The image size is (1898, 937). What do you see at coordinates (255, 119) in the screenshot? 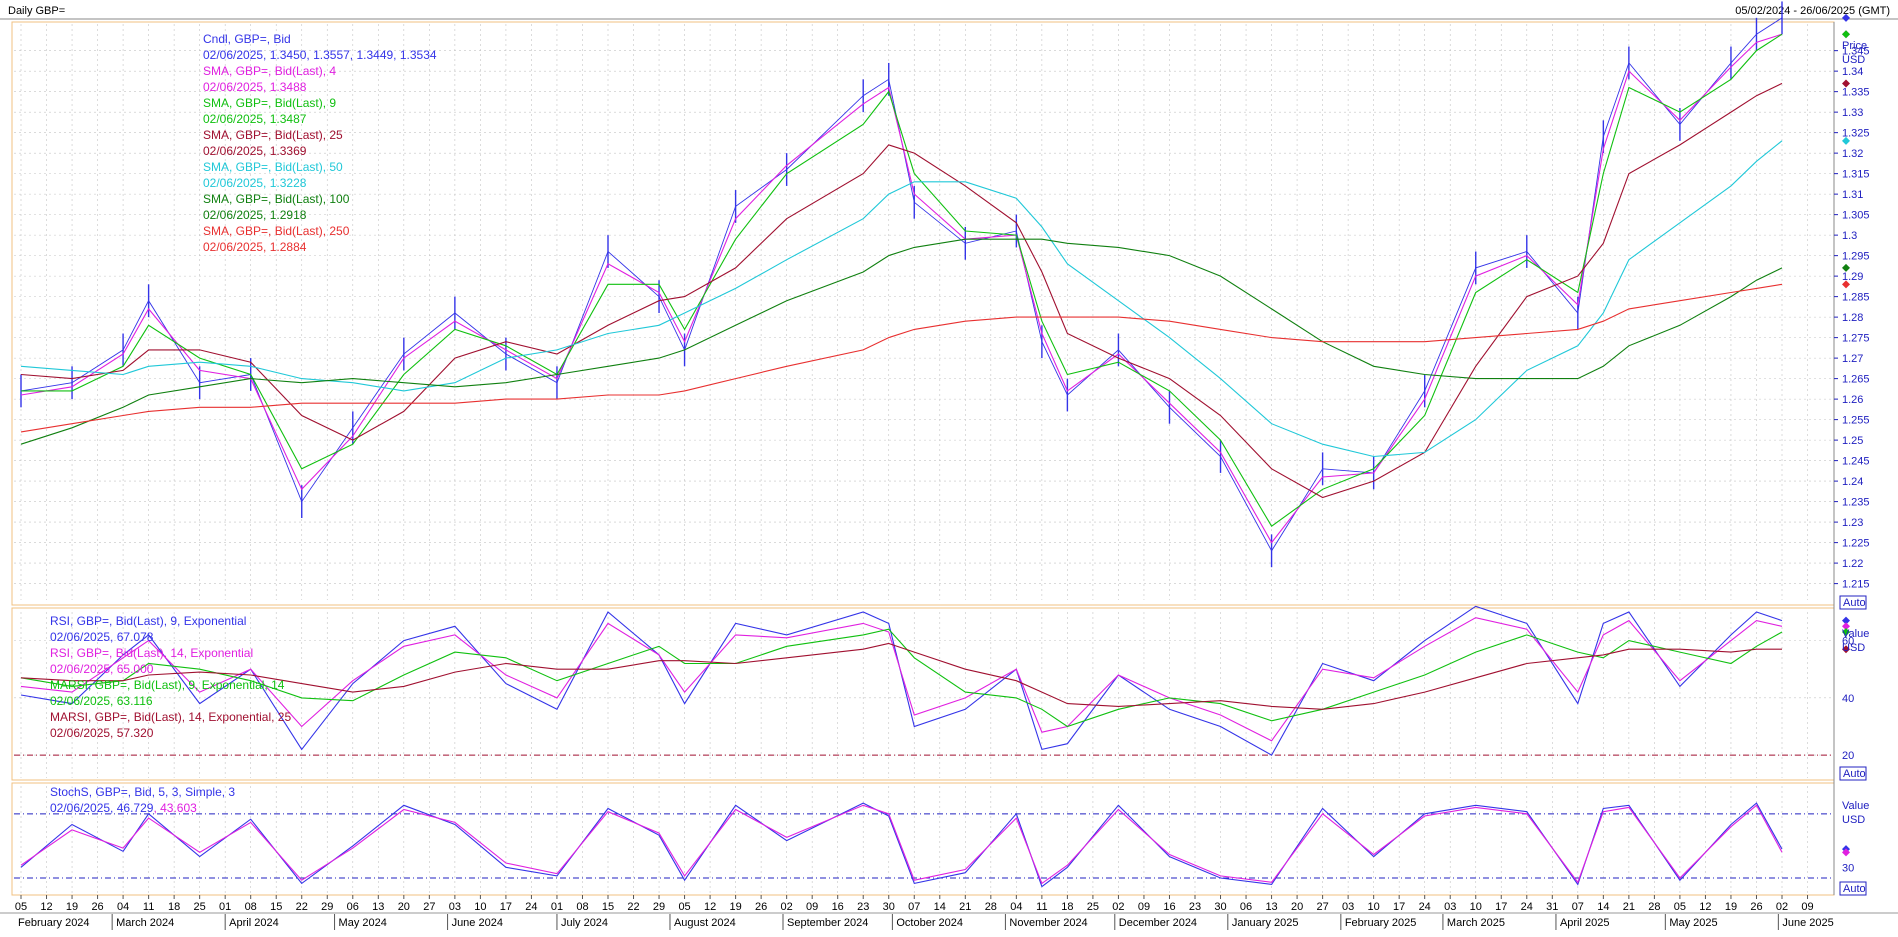
I see `legend-sma9-value: 02/06/2025, 1.3487` at bounding box center [255, 119].